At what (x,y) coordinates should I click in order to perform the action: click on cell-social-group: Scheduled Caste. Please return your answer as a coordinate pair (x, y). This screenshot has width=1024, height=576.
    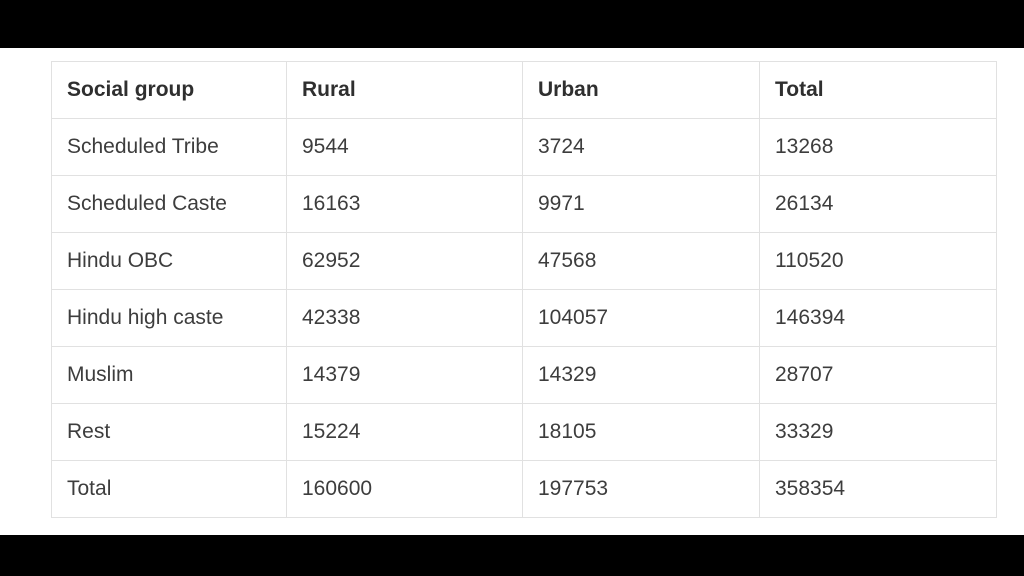
    Looking at the image, I should click on (169, 204).